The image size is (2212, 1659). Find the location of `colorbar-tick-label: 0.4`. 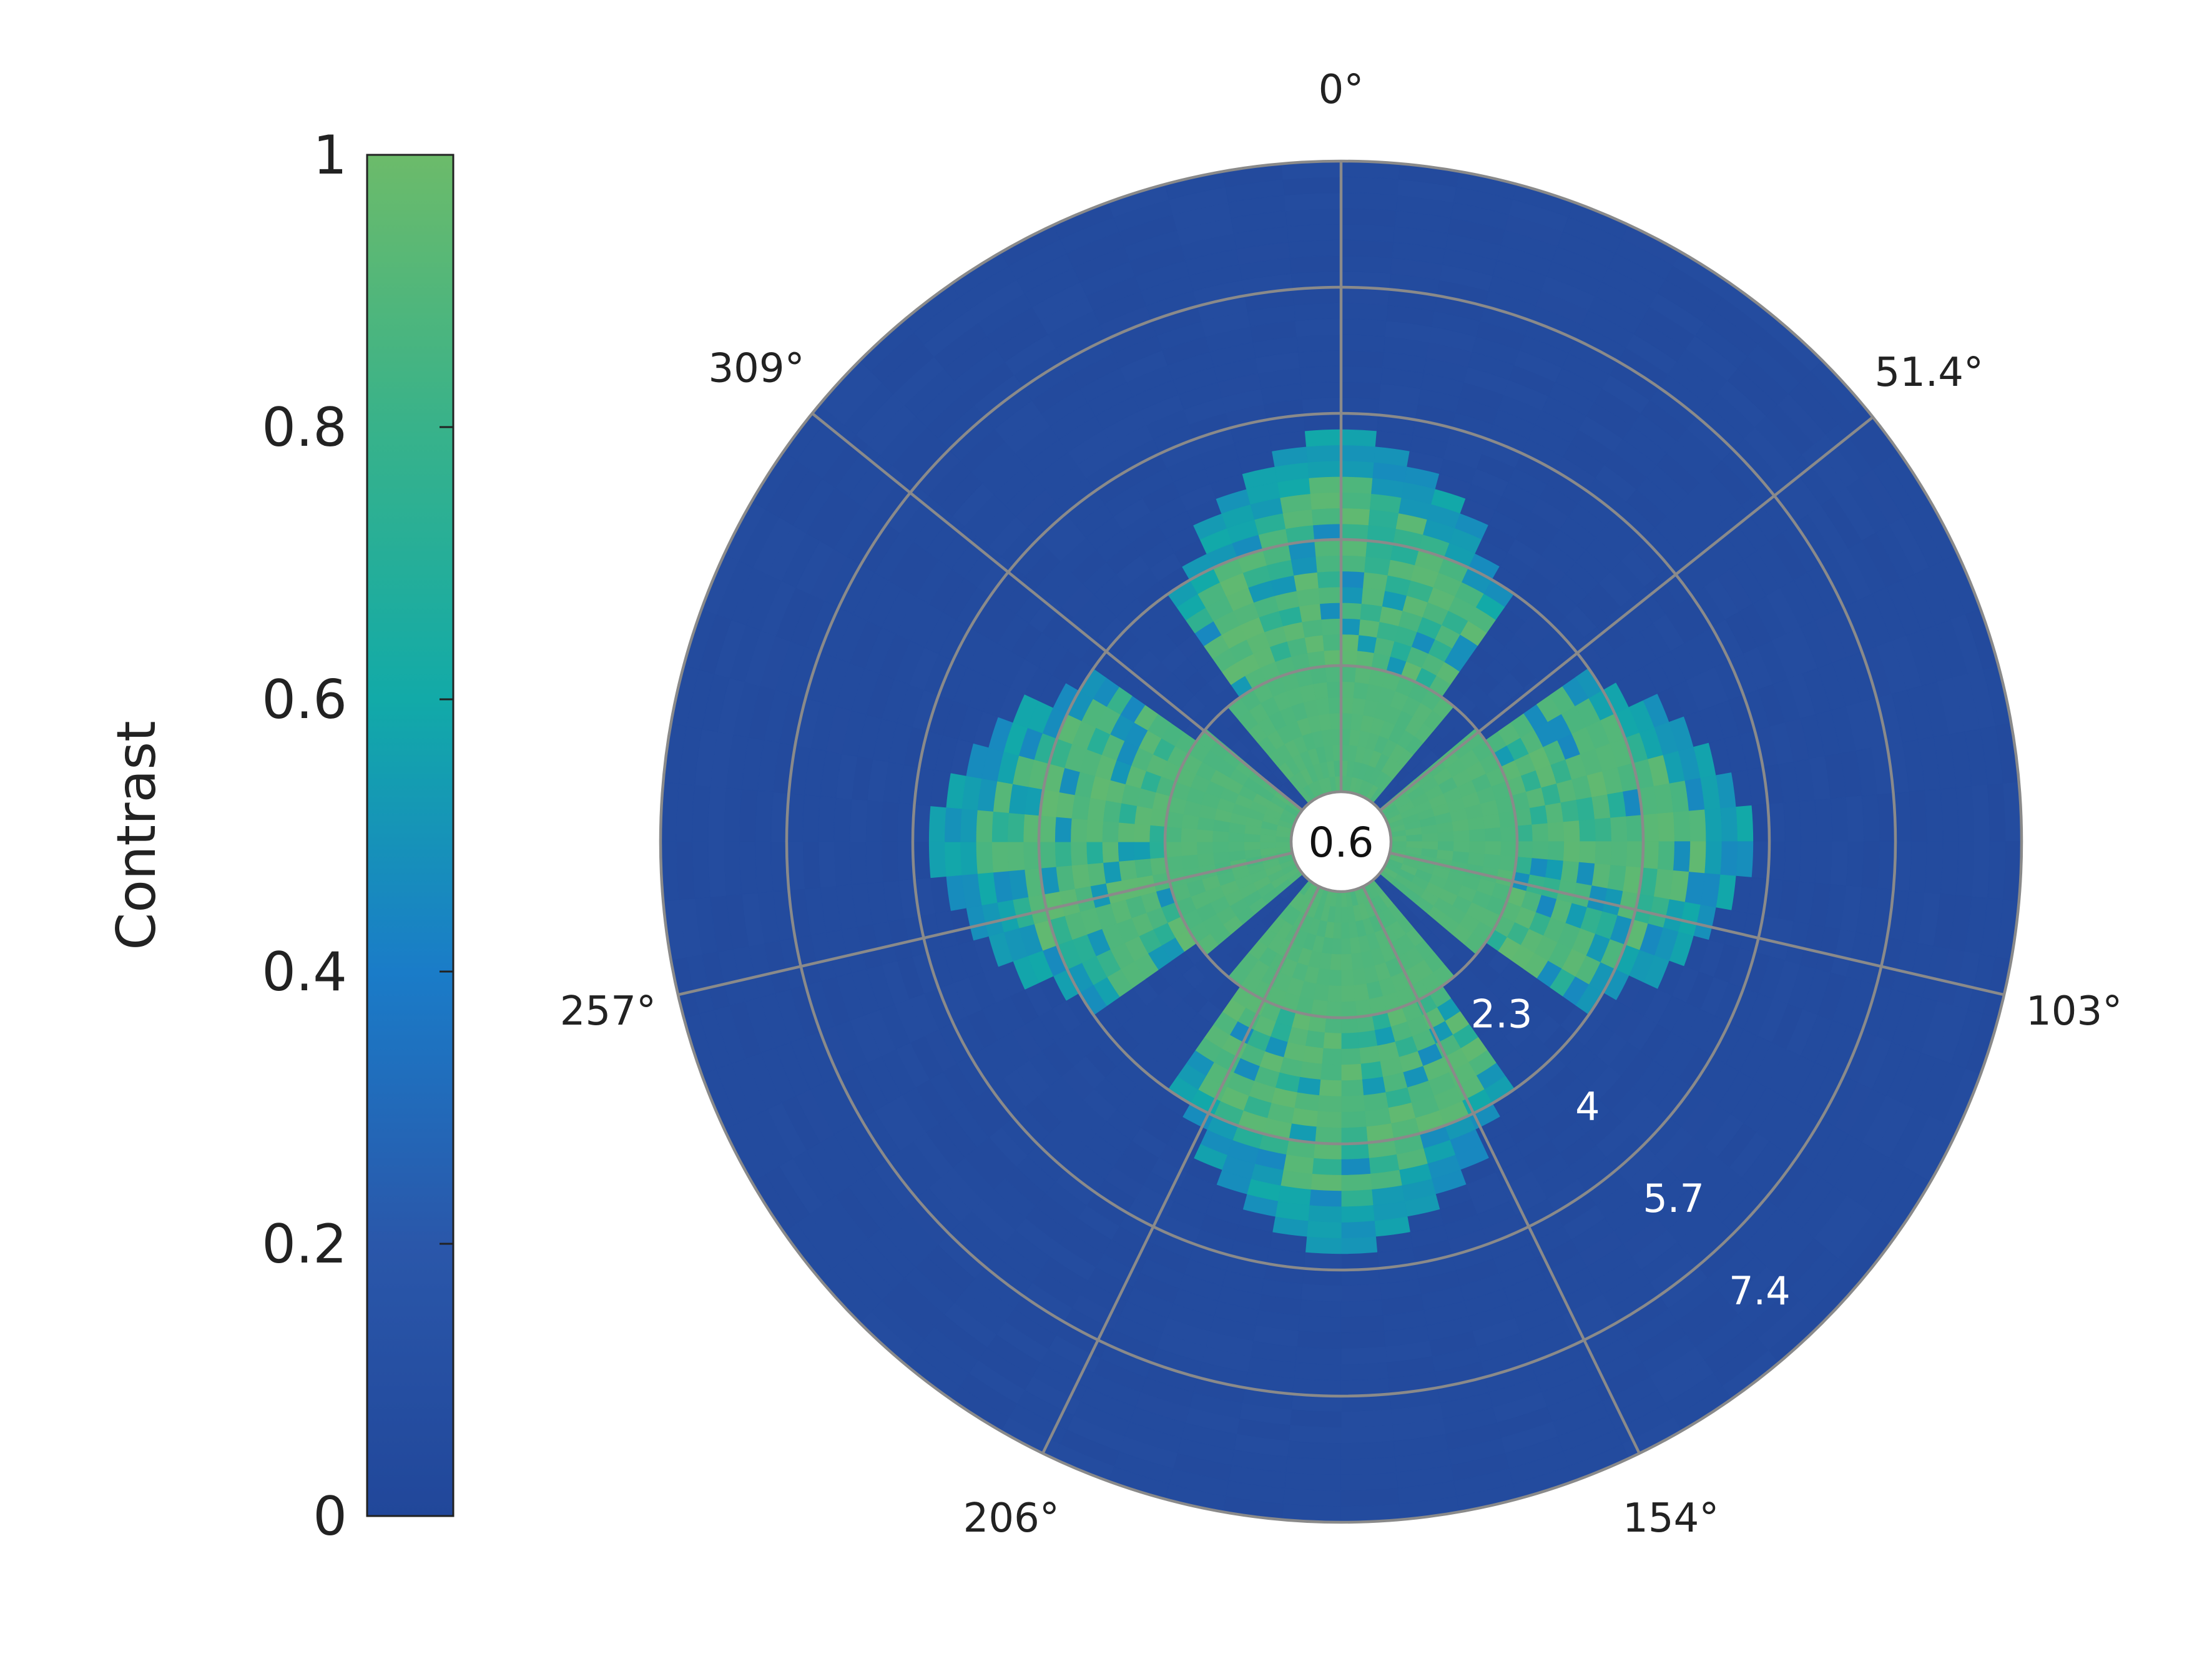

colorbar-tick-label: 0.4 is located at coordinates (304, 972).